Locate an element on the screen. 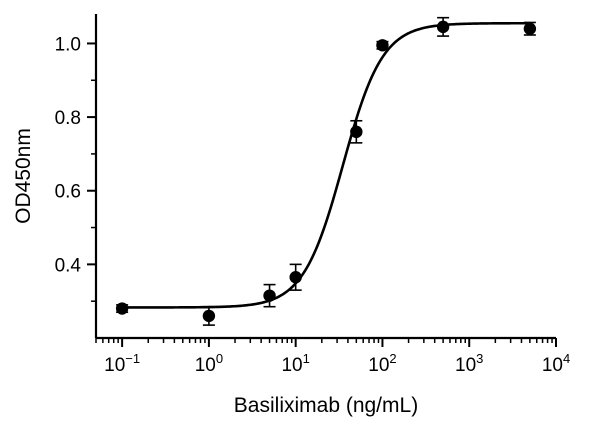  y-tick-label: 0.4 is located at coordinates (68, 265).